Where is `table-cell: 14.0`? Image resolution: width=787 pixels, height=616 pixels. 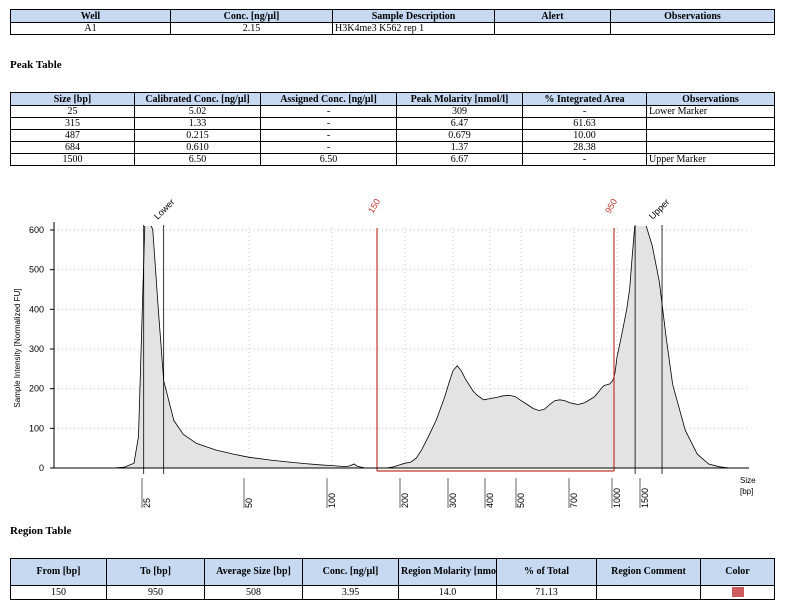
table-cell: 14.0 is located at coordinates (447, 592).